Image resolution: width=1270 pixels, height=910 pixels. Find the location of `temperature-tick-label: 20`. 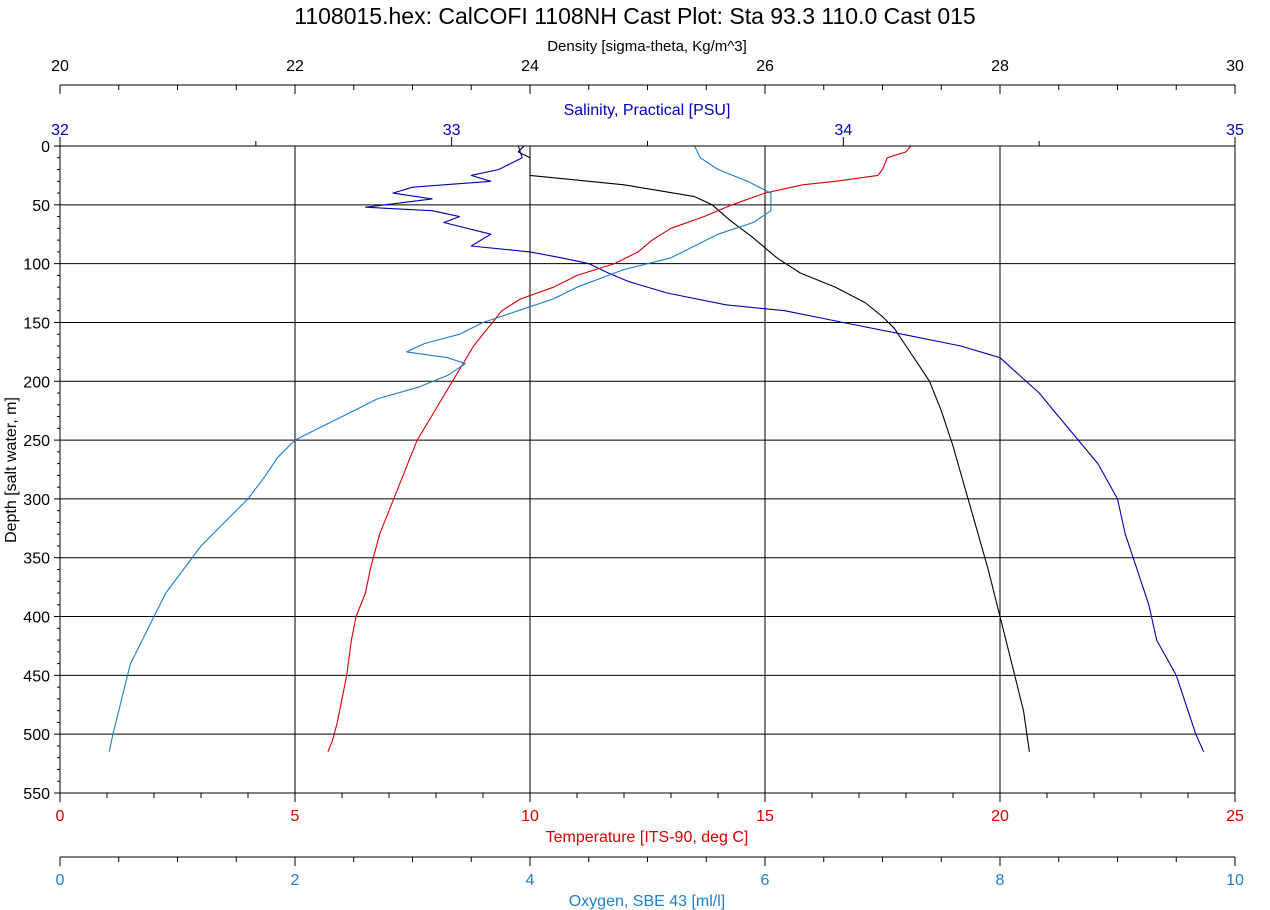

temperature-tick-label: 20 is located at coordinates (1000, 816).